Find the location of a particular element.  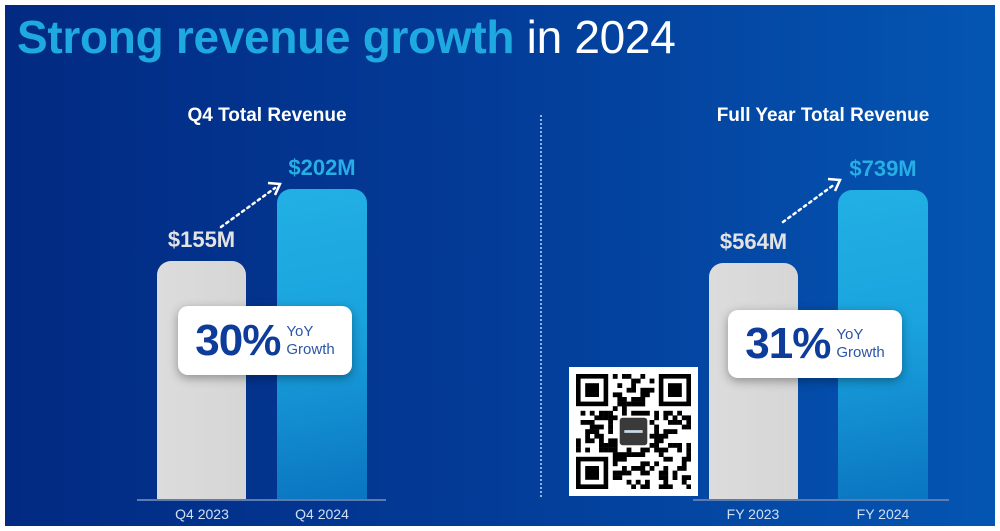

fy-growth-badge: 31% YoY Growth is located at coordinates (815, 344).